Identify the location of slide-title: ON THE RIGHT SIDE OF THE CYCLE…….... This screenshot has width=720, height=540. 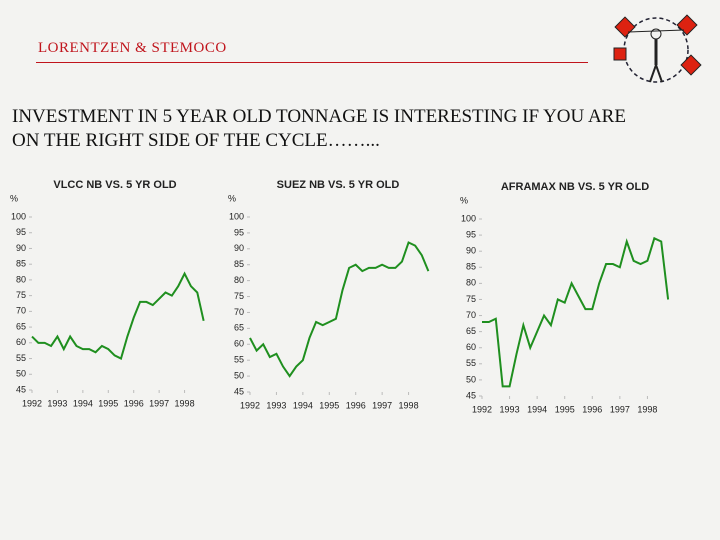
(196, 140).